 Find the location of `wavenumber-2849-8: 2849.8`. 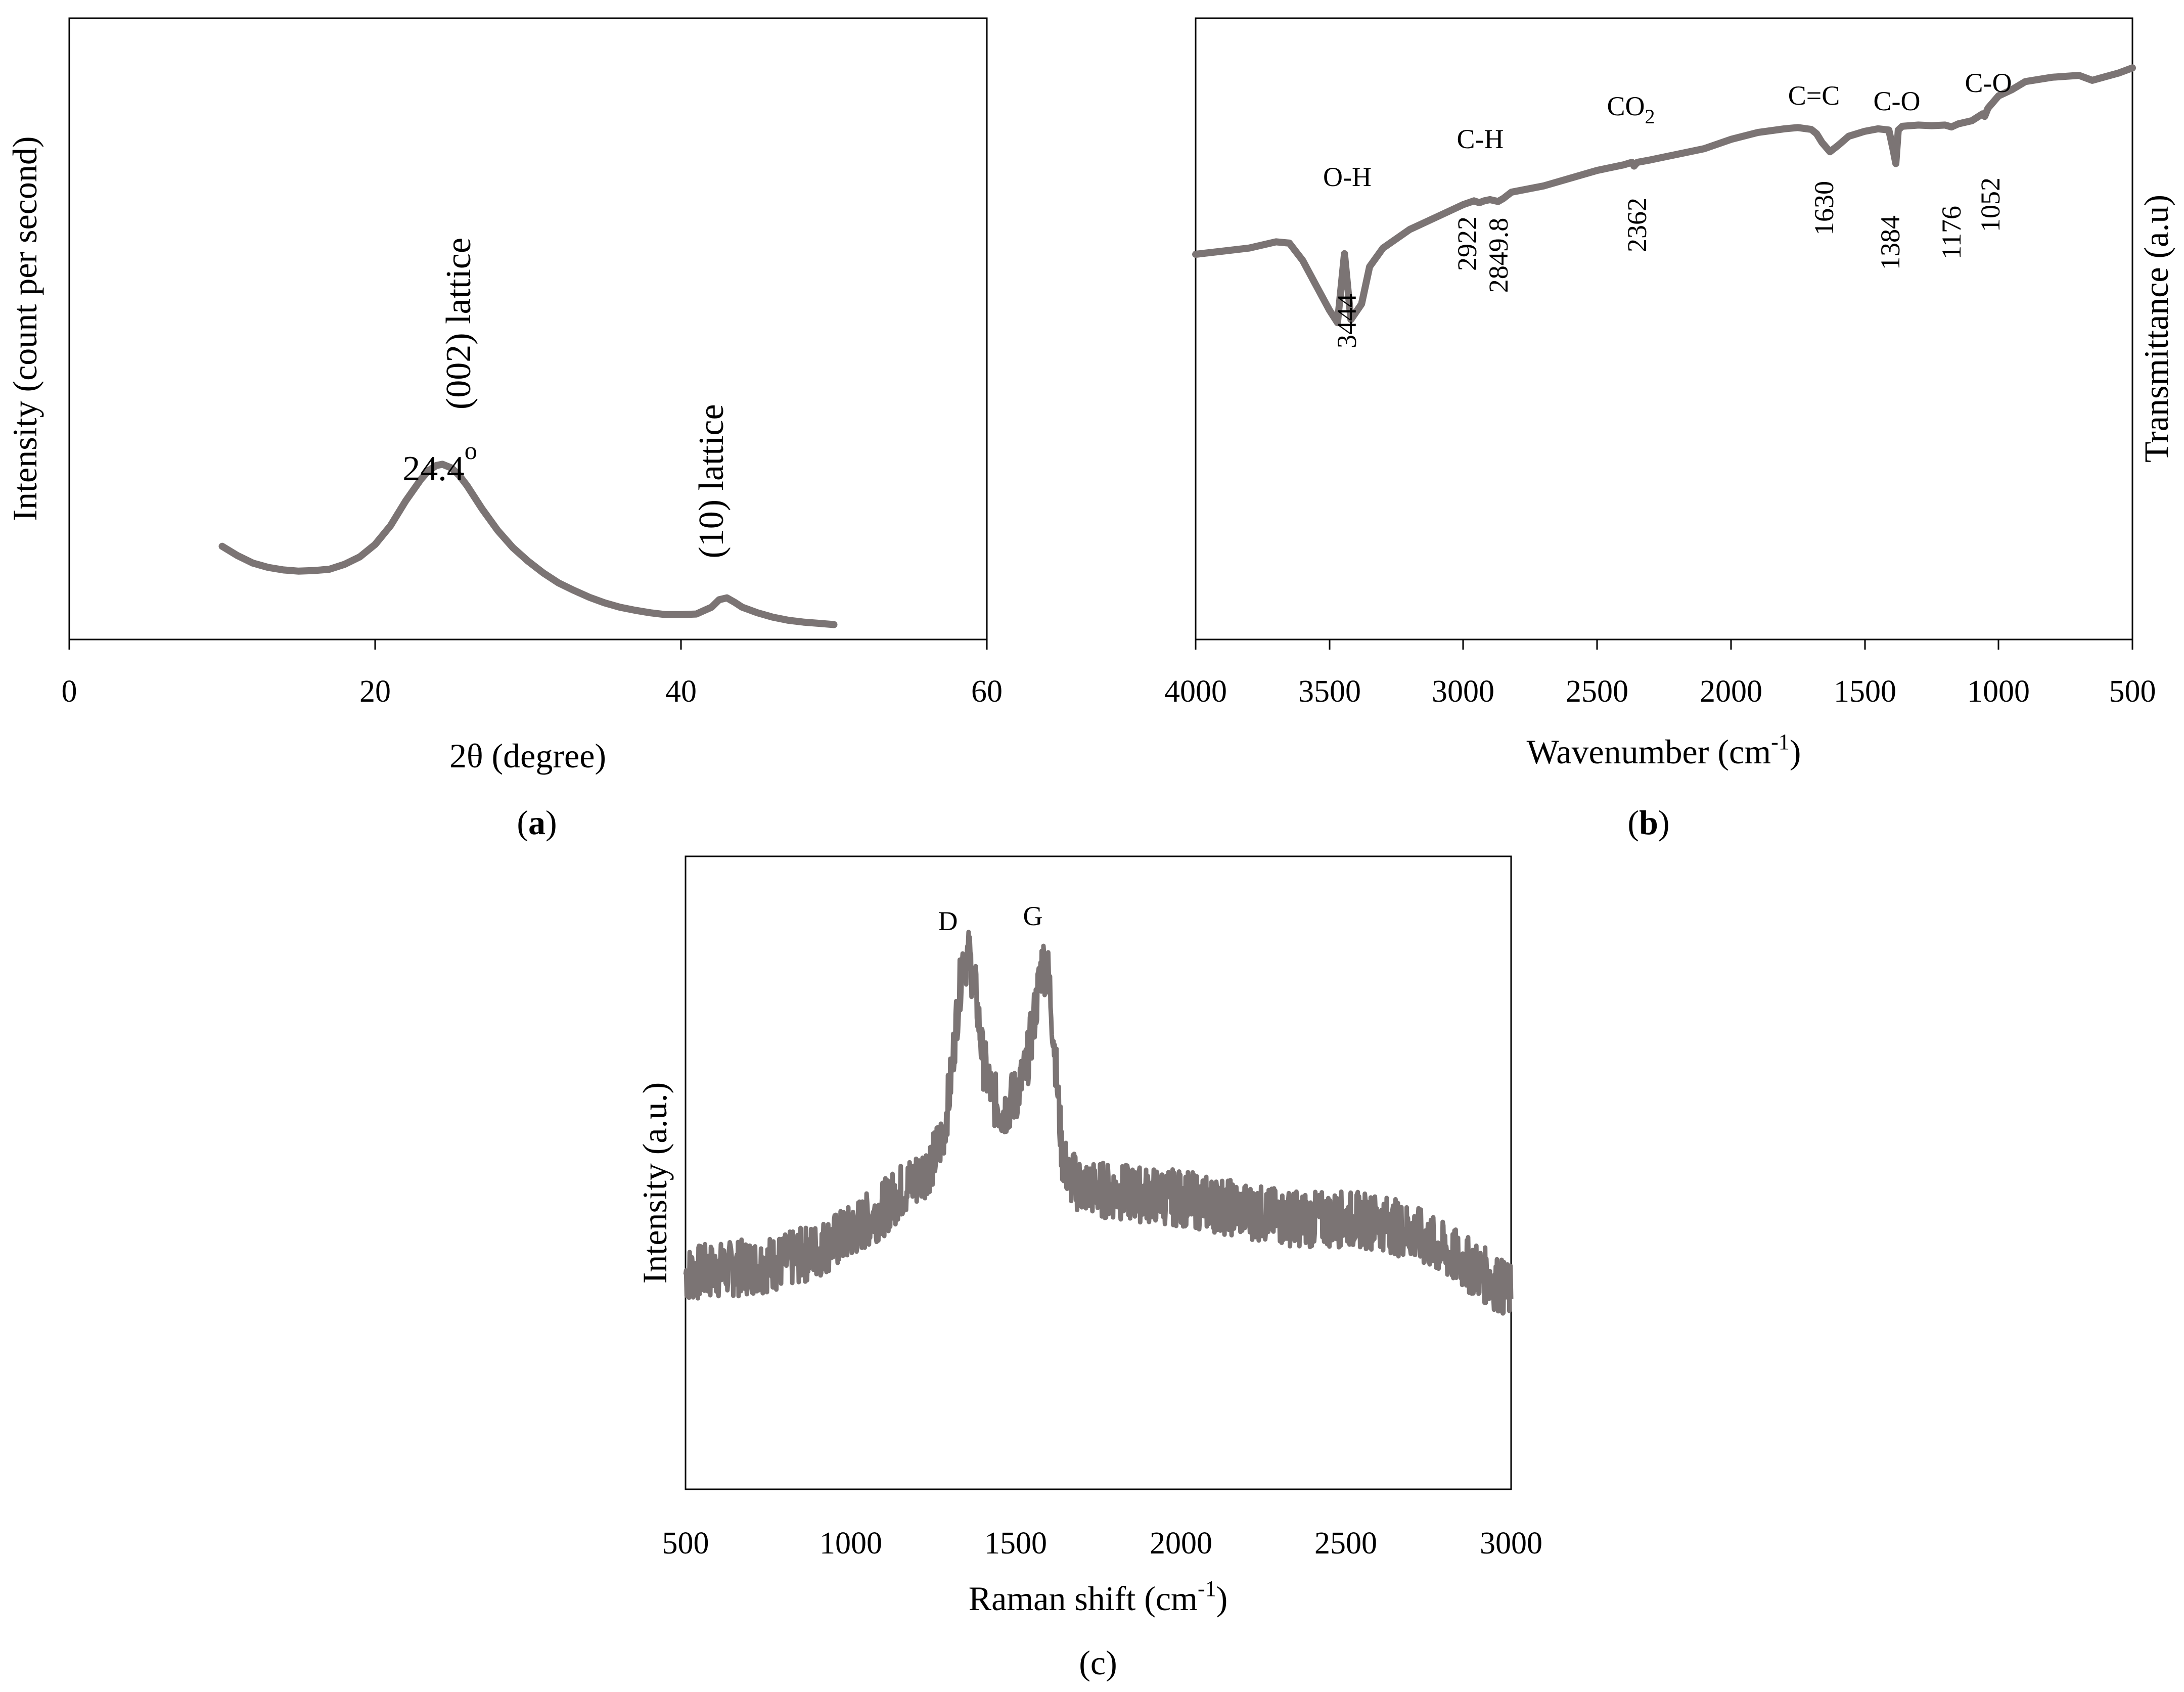

wavenumber-2849-8: 2849.8 is located at coordinates (1498, 255).